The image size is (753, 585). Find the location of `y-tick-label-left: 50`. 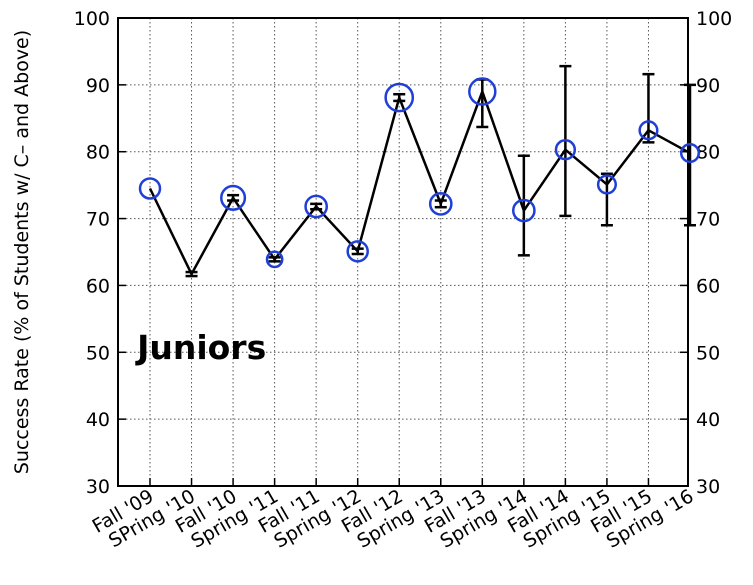

y-tick-label-left: 50 is located at coordinates (98, 353).